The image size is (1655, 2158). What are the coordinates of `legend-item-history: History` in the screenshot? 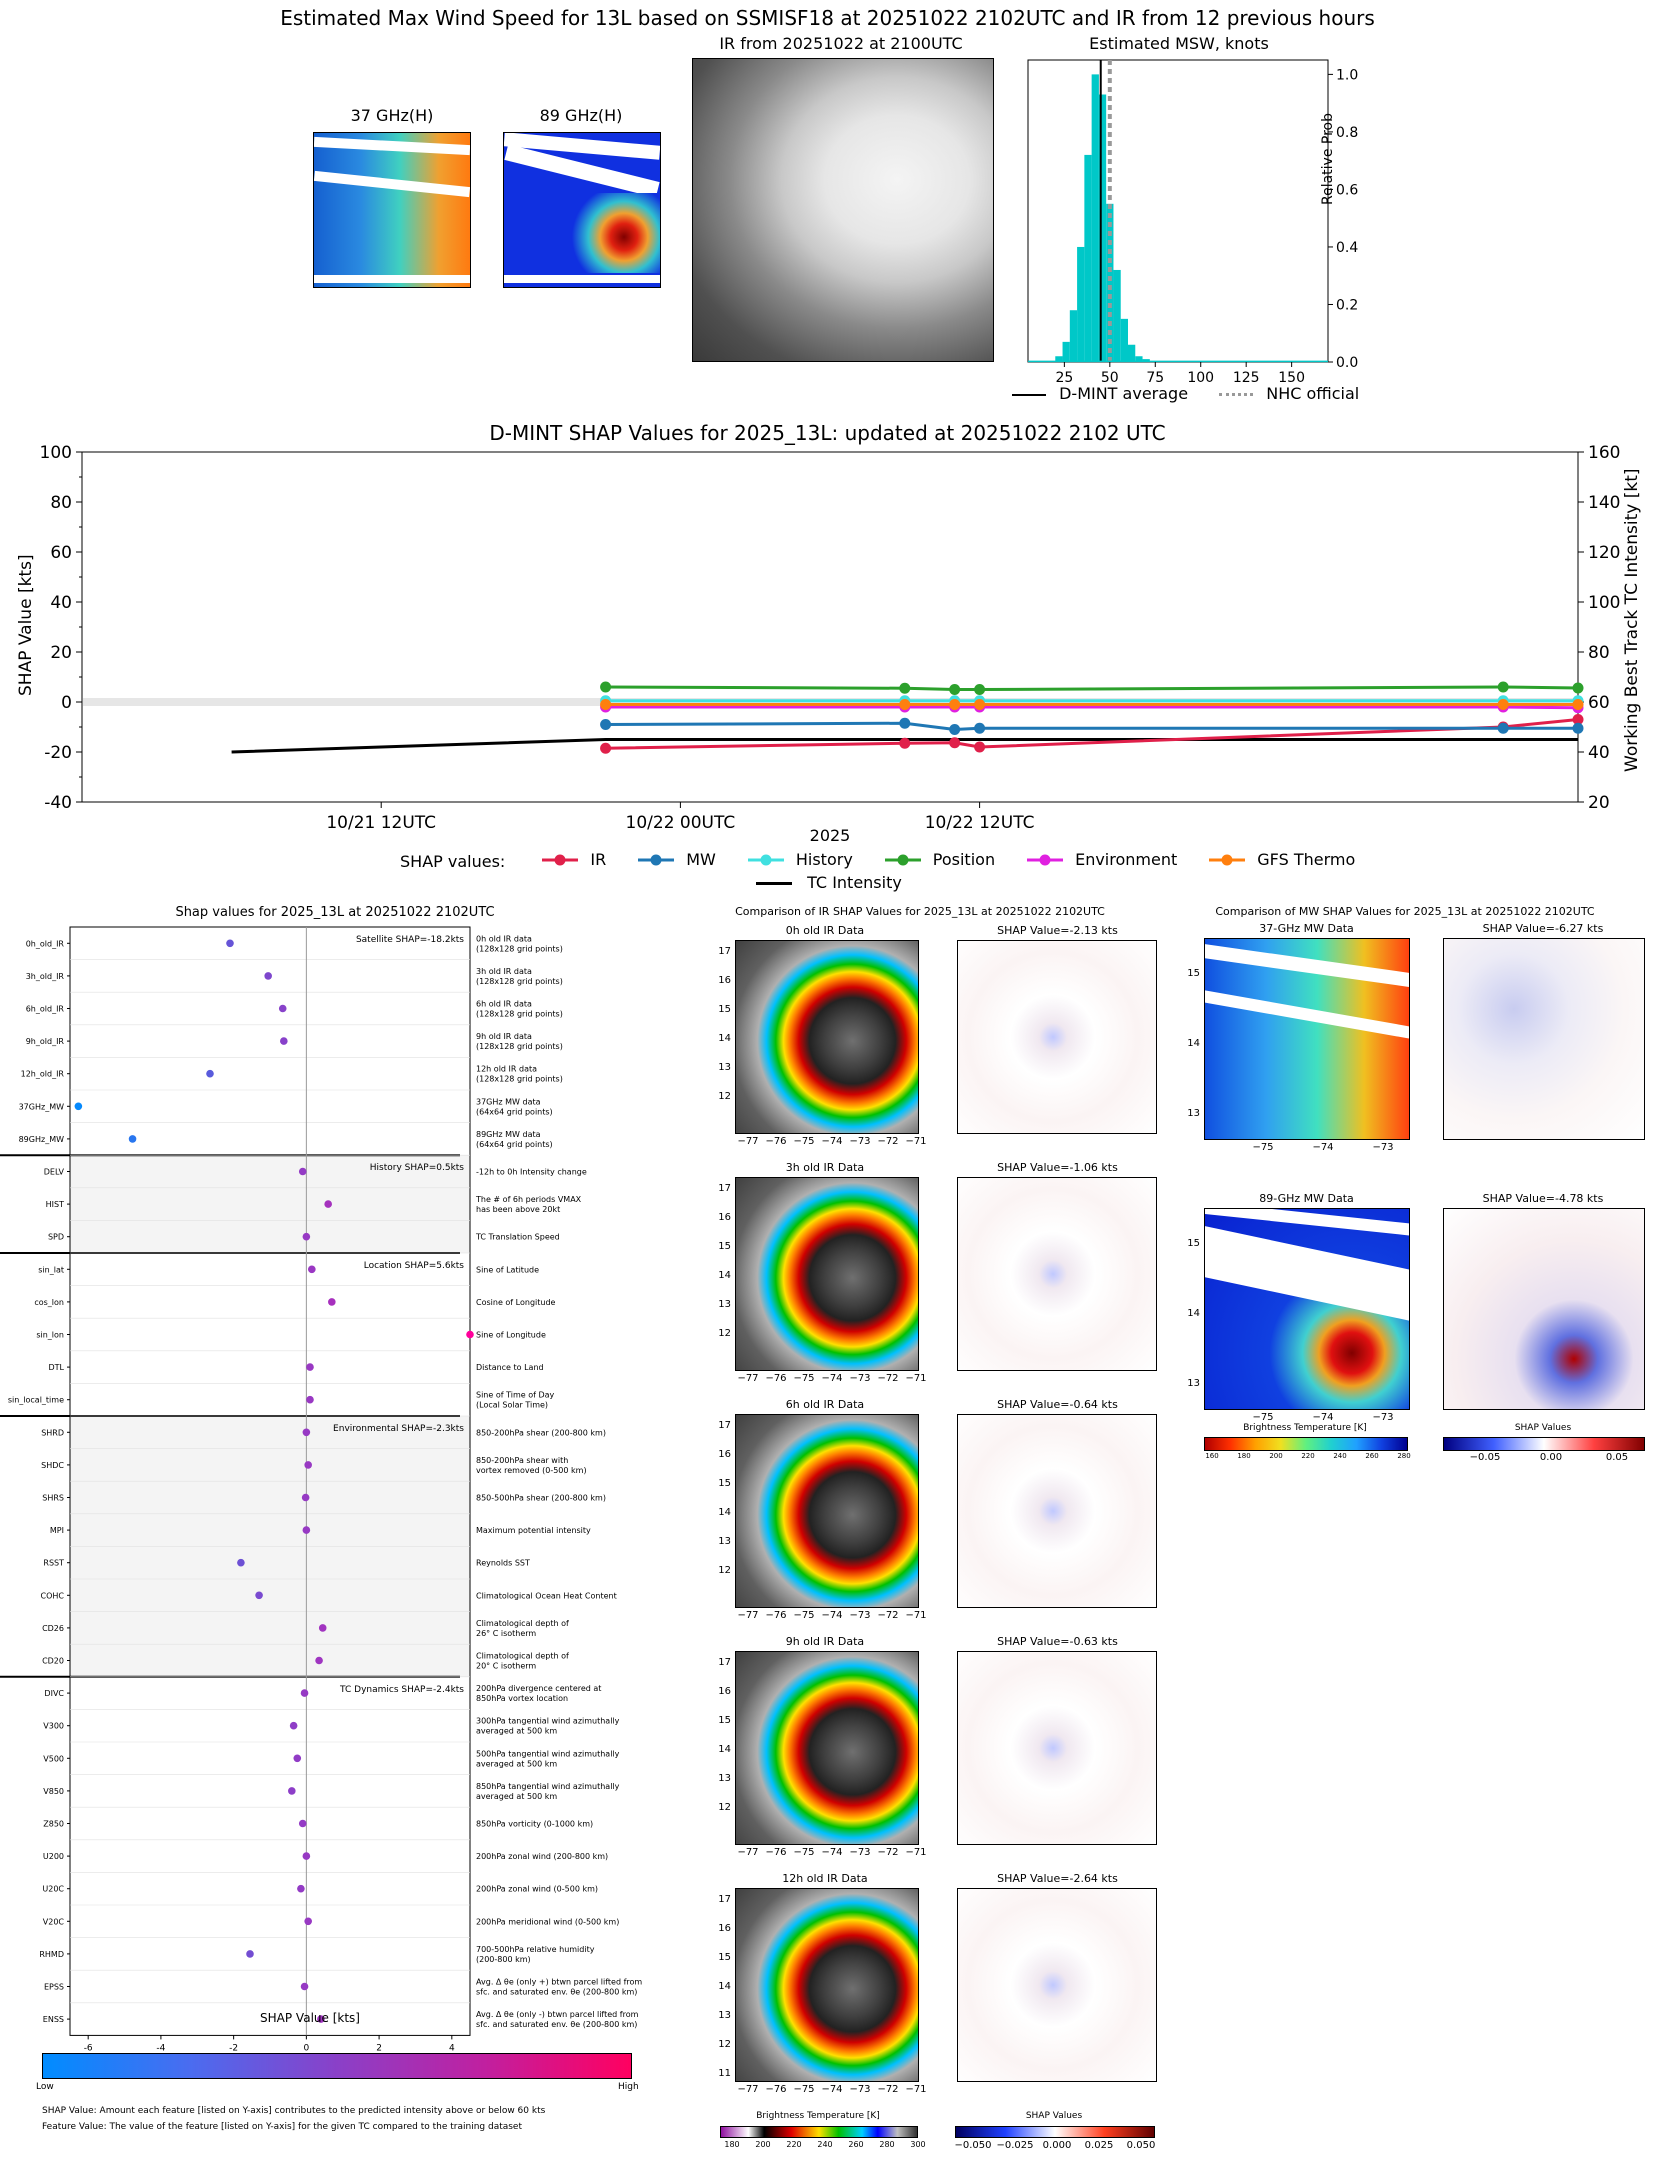 It's located at (799, 859).